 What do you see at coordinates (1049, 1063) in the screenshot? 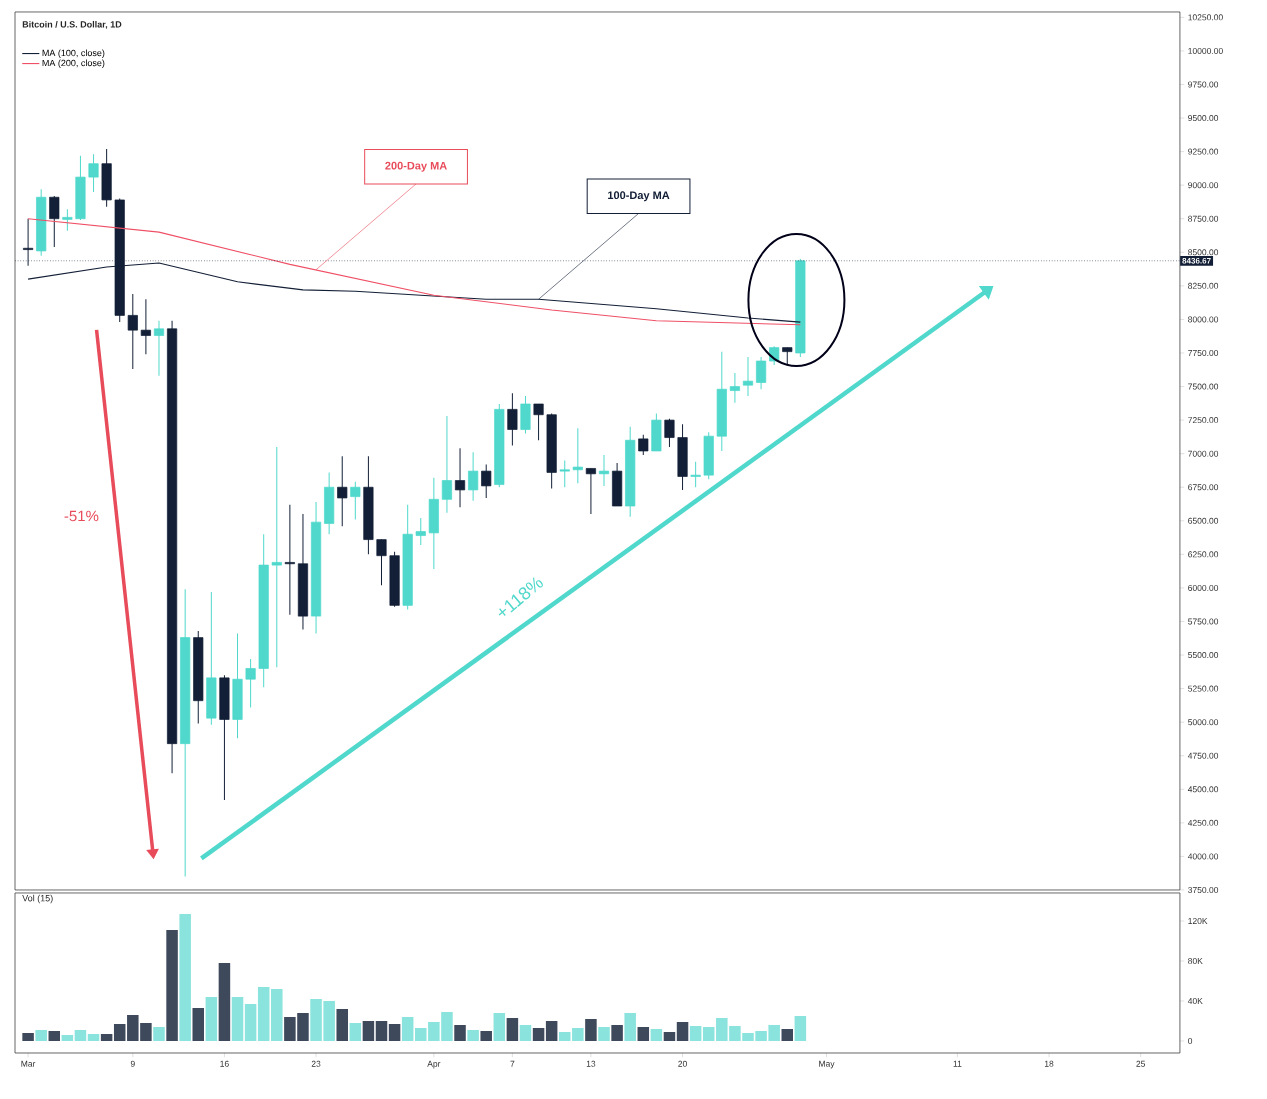
I see `x-tick-label: 18` at bounding box center [1049, 1063].